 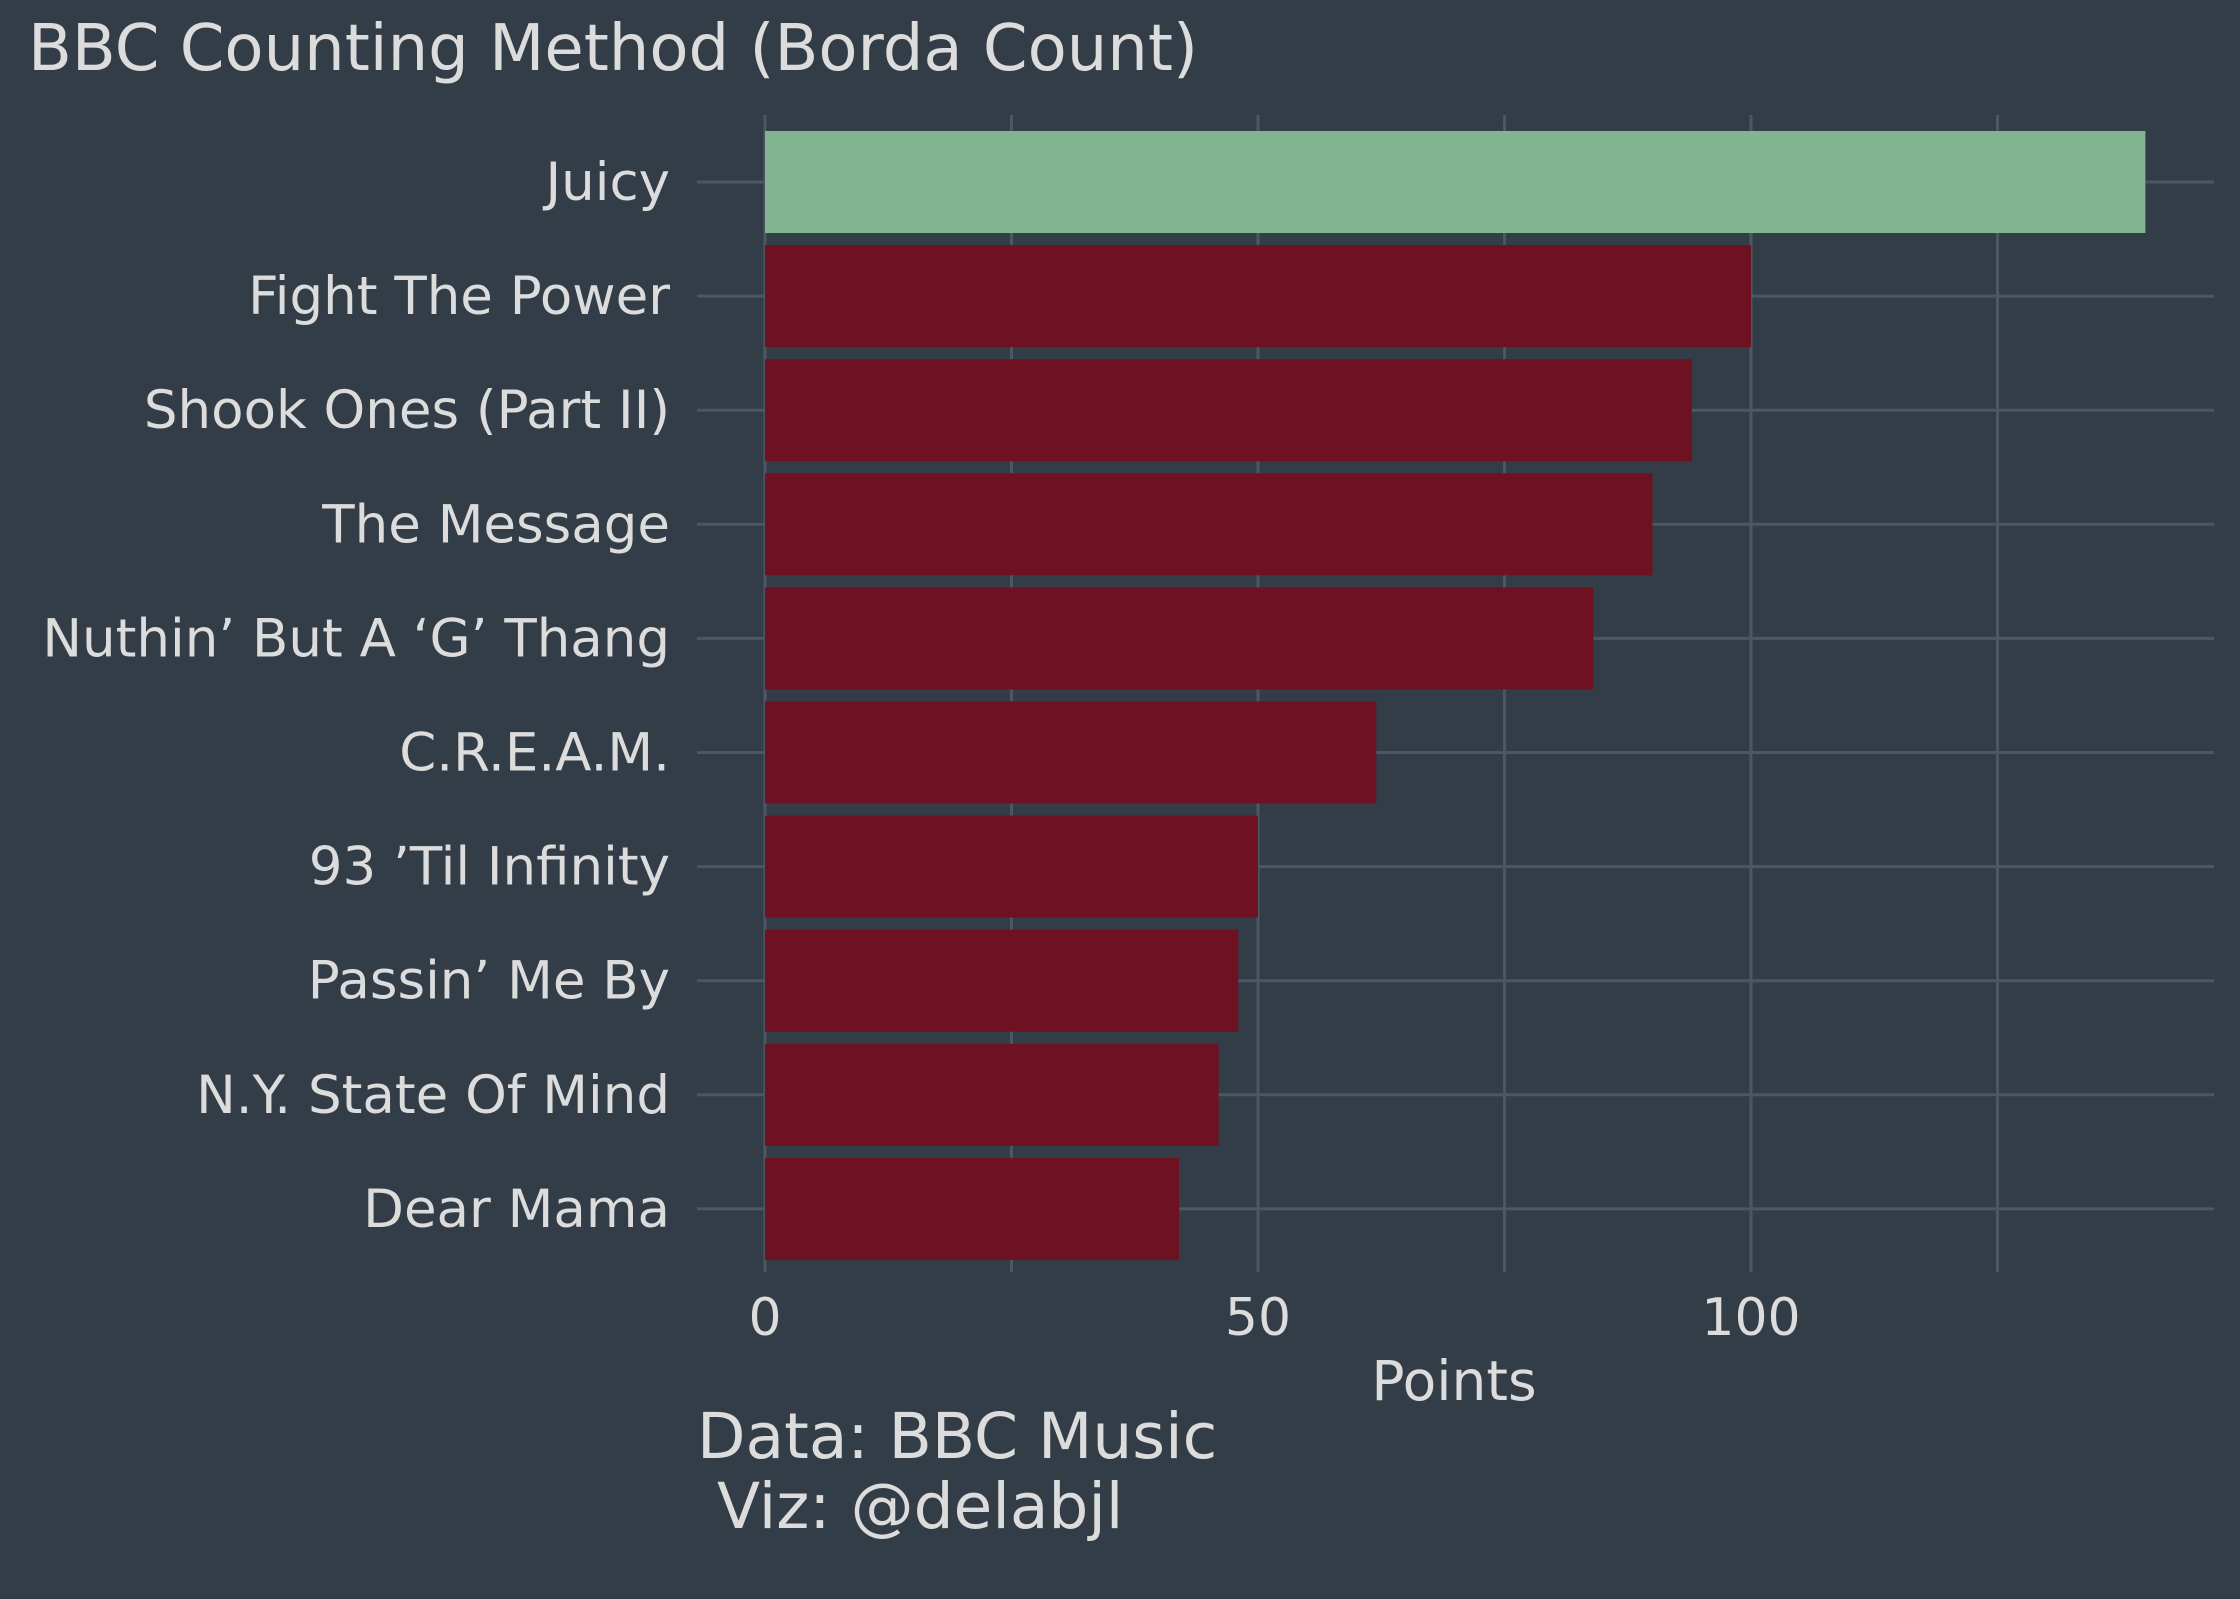 I want to click on x-axis-title: Points, so click(x=1453, y=1381).